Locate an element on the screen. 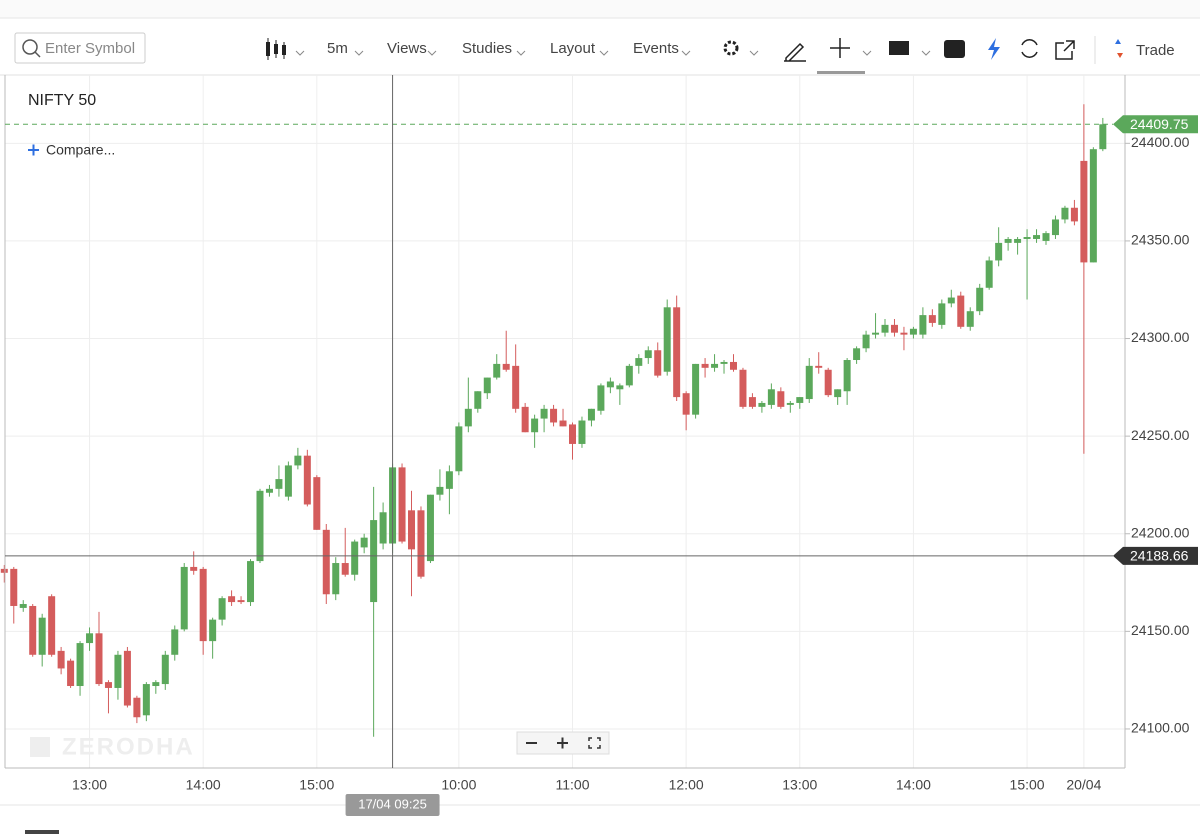  flash-icon is located at coordinates (994, 49).